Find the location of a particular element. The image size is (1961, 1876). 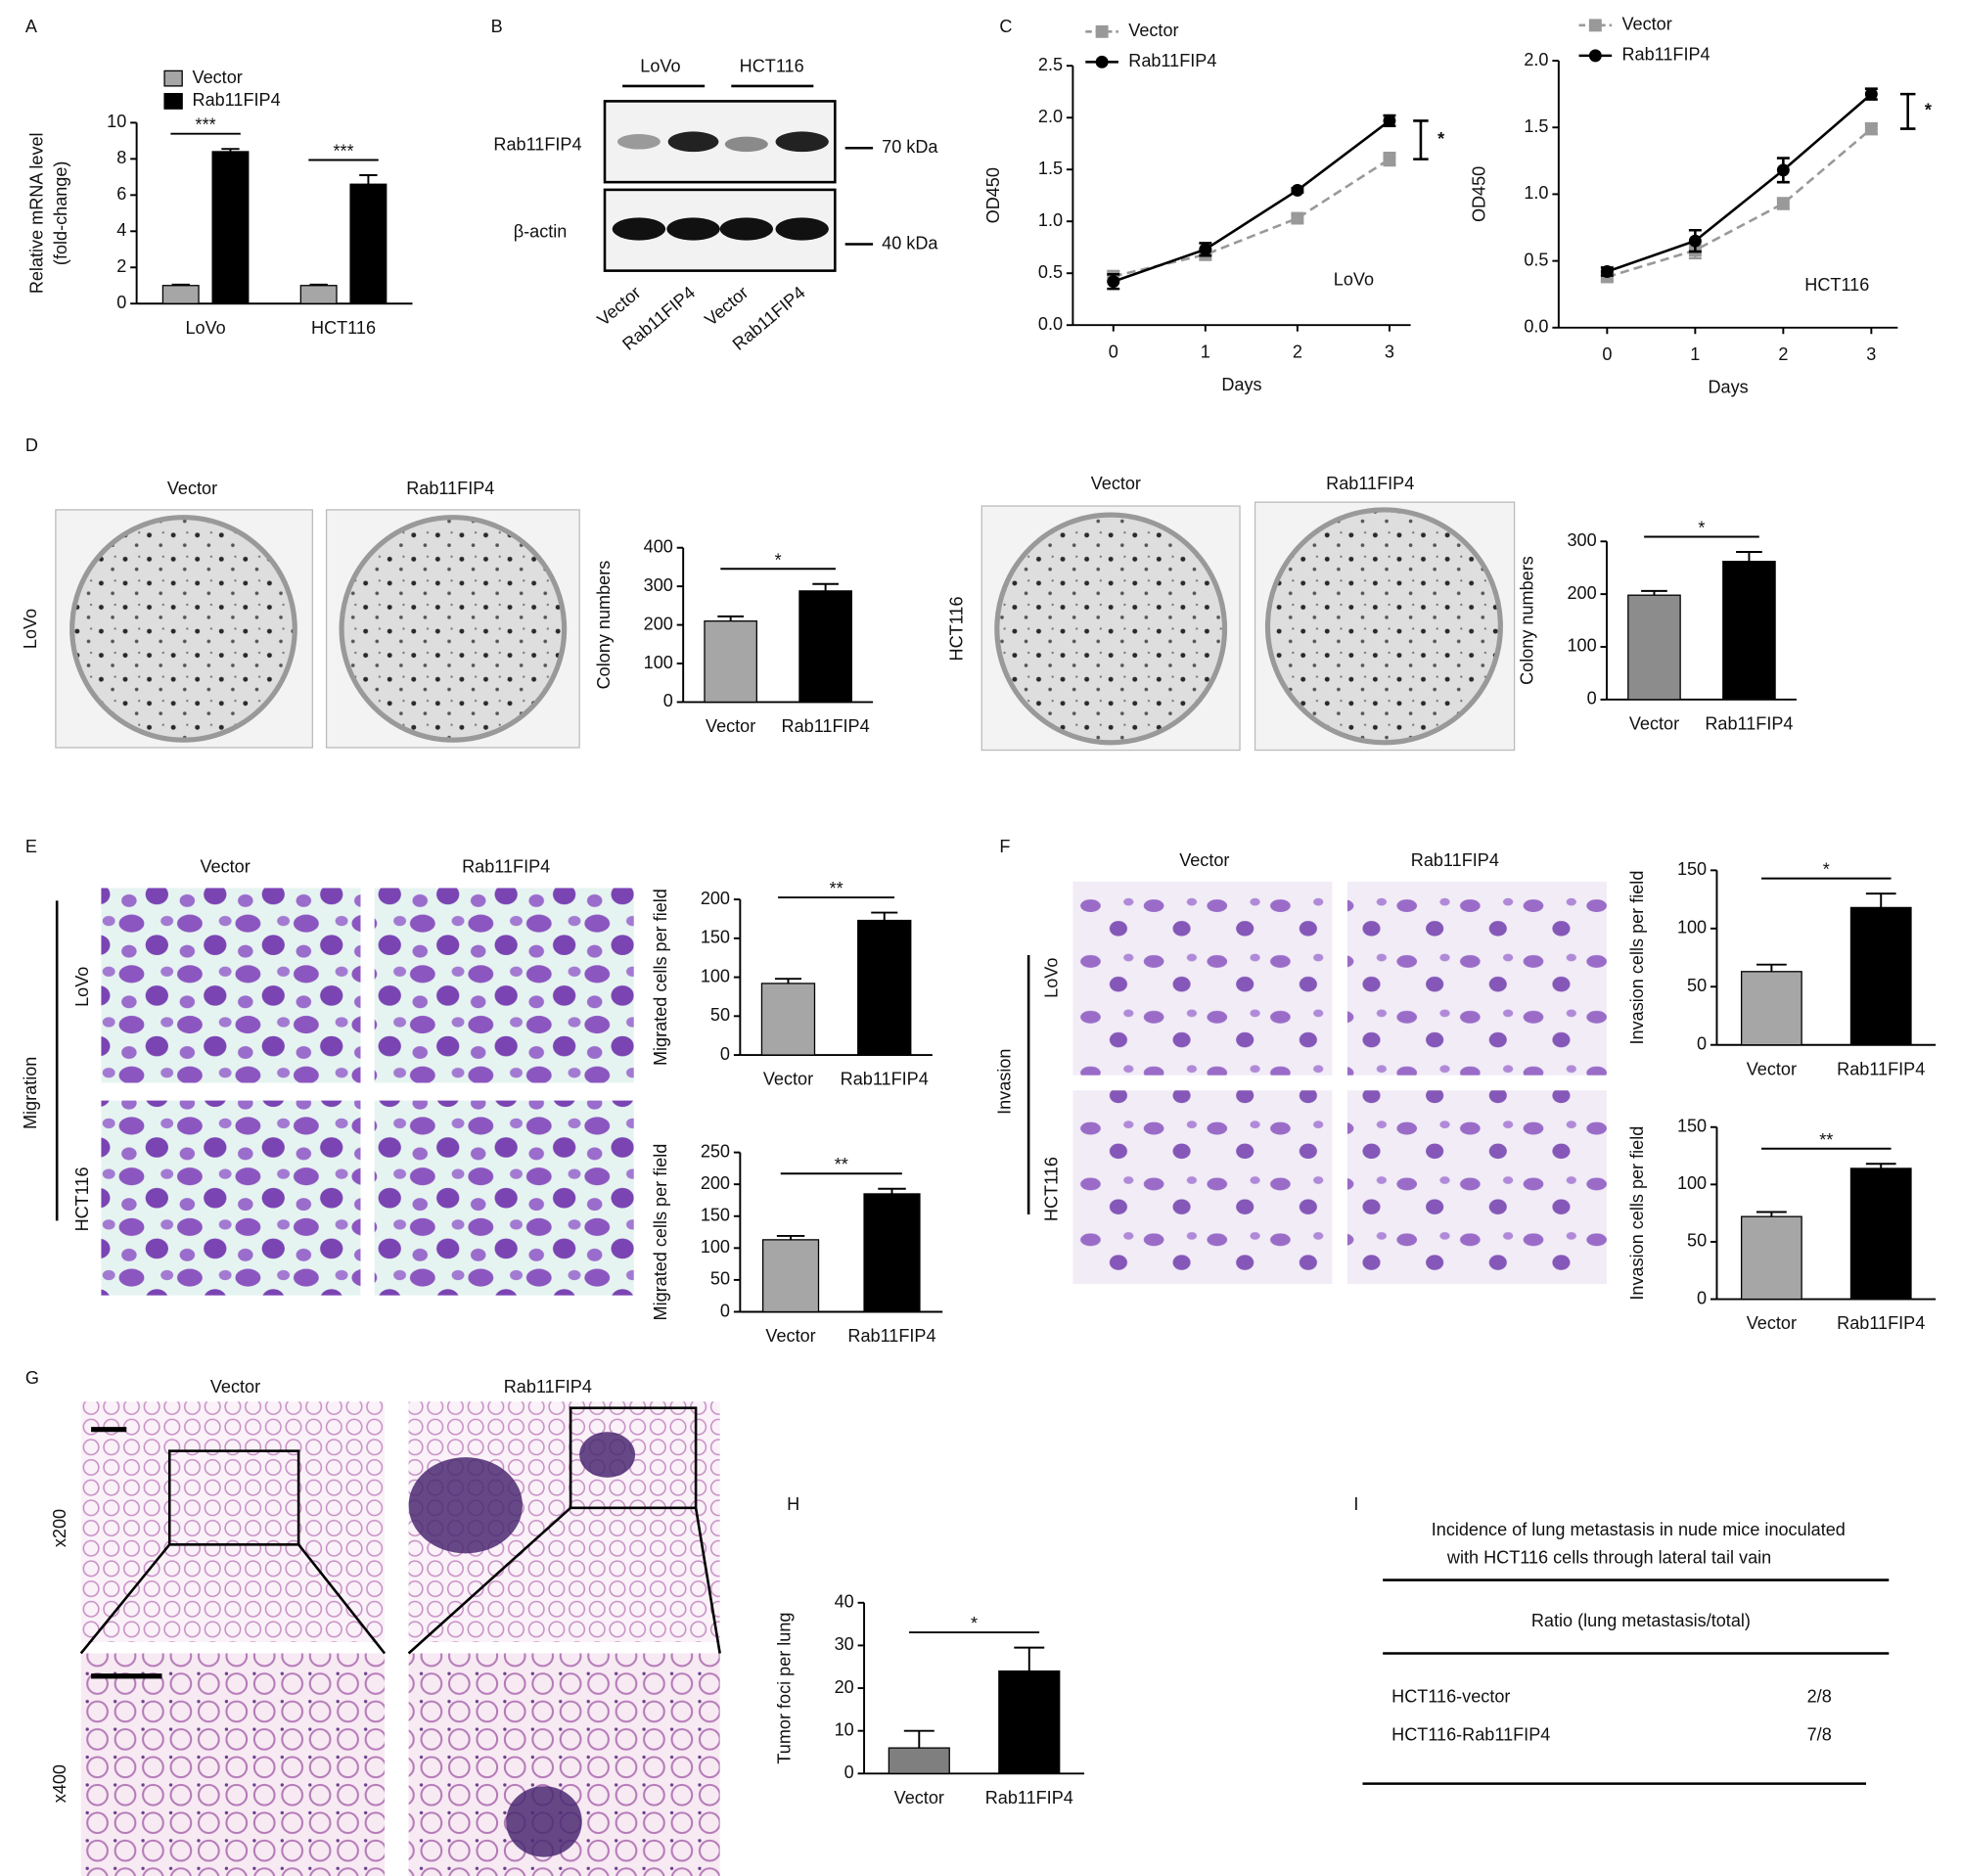

table-cell: 7/8 is located at coordinates (1820, 1734).